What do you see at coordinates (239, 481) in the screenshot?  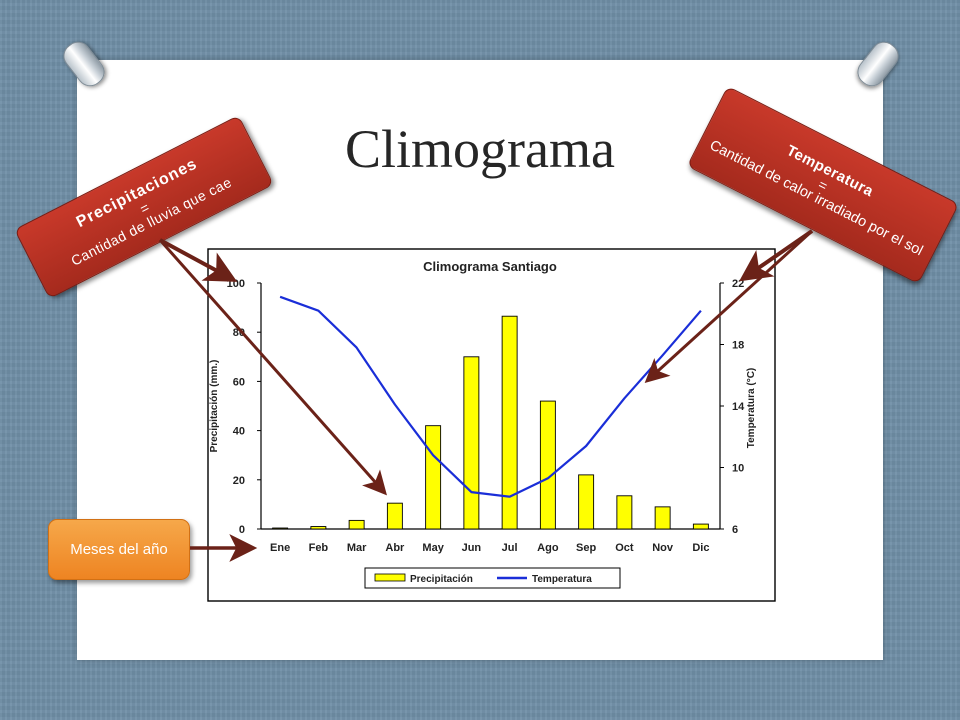 I see `y-tick-label: 20` at bounding box center [239, 481].